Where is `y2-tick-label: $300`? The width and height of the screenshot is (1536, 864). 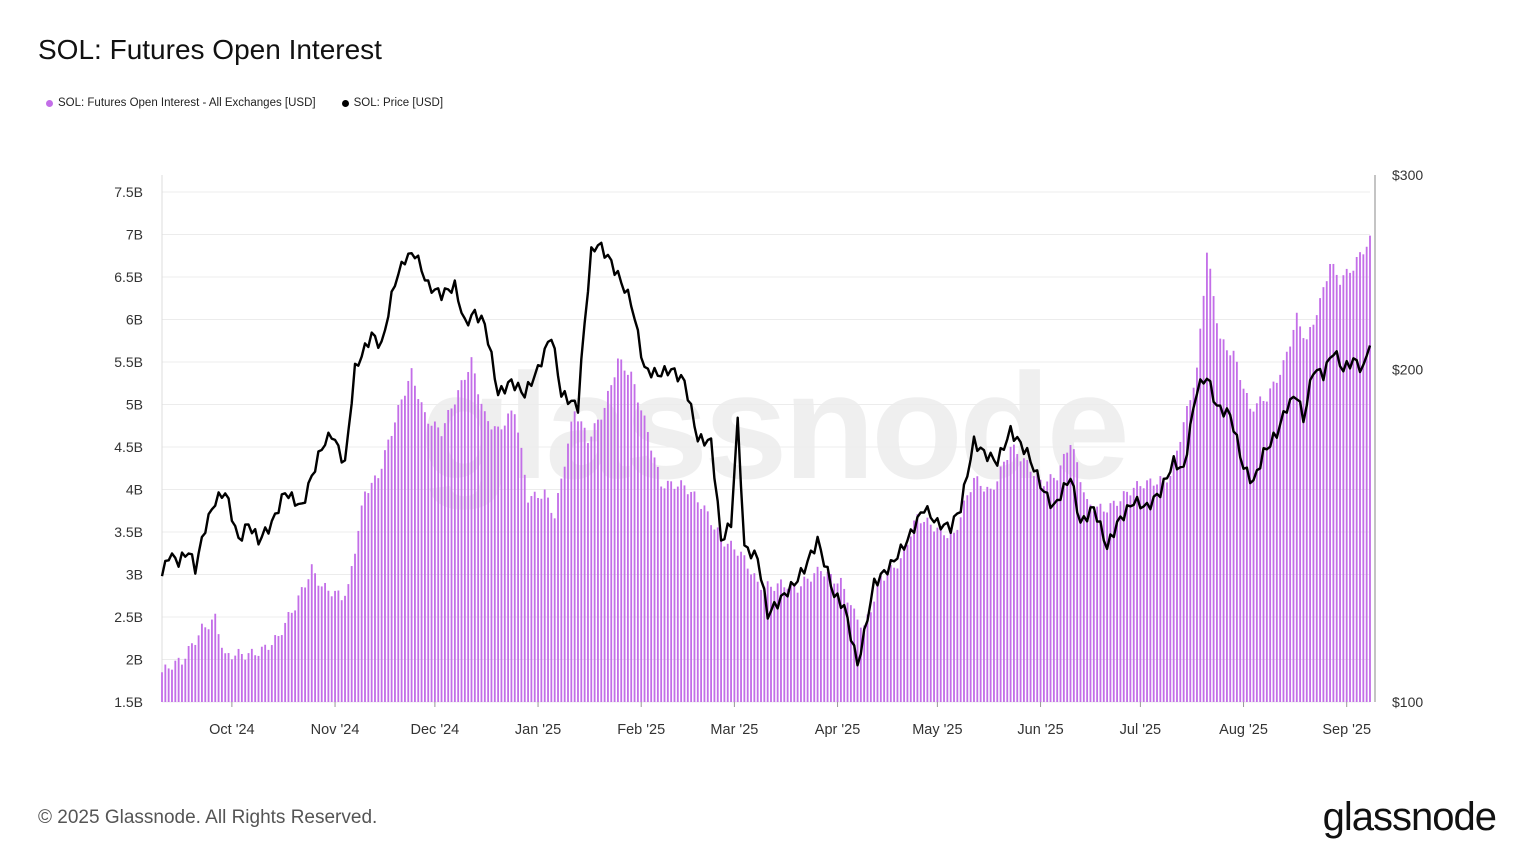 y2-tick-label: $300 is located at coordinates (1407, 175).